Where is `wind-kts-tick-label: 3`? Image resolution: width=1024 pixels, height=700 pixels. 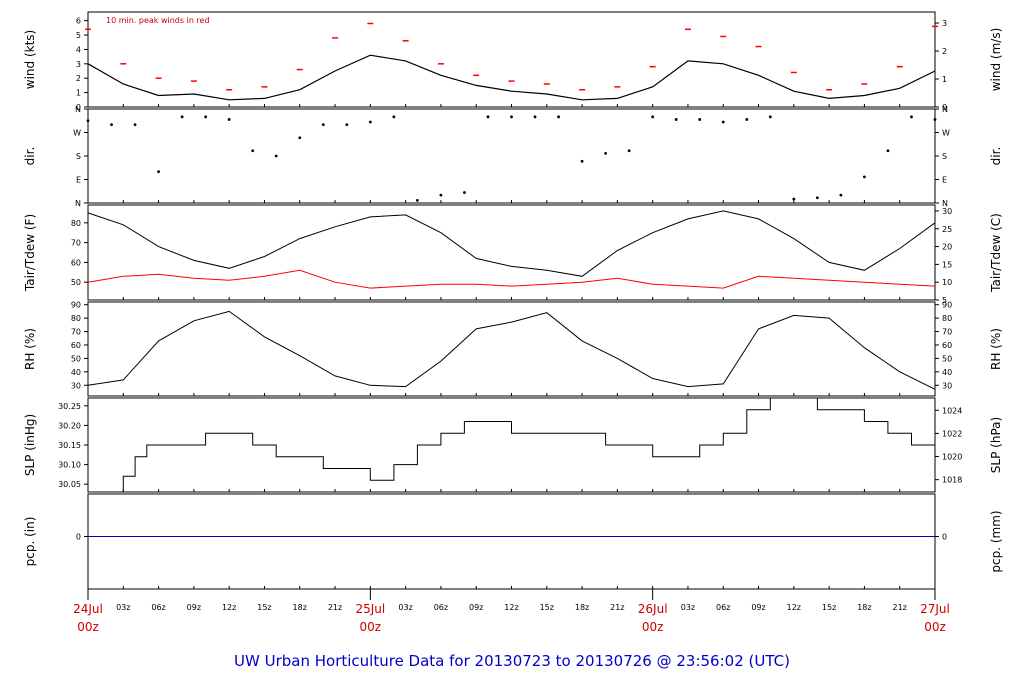 wind-kts-tick-label: 3 is located at coordinates (78, 64).